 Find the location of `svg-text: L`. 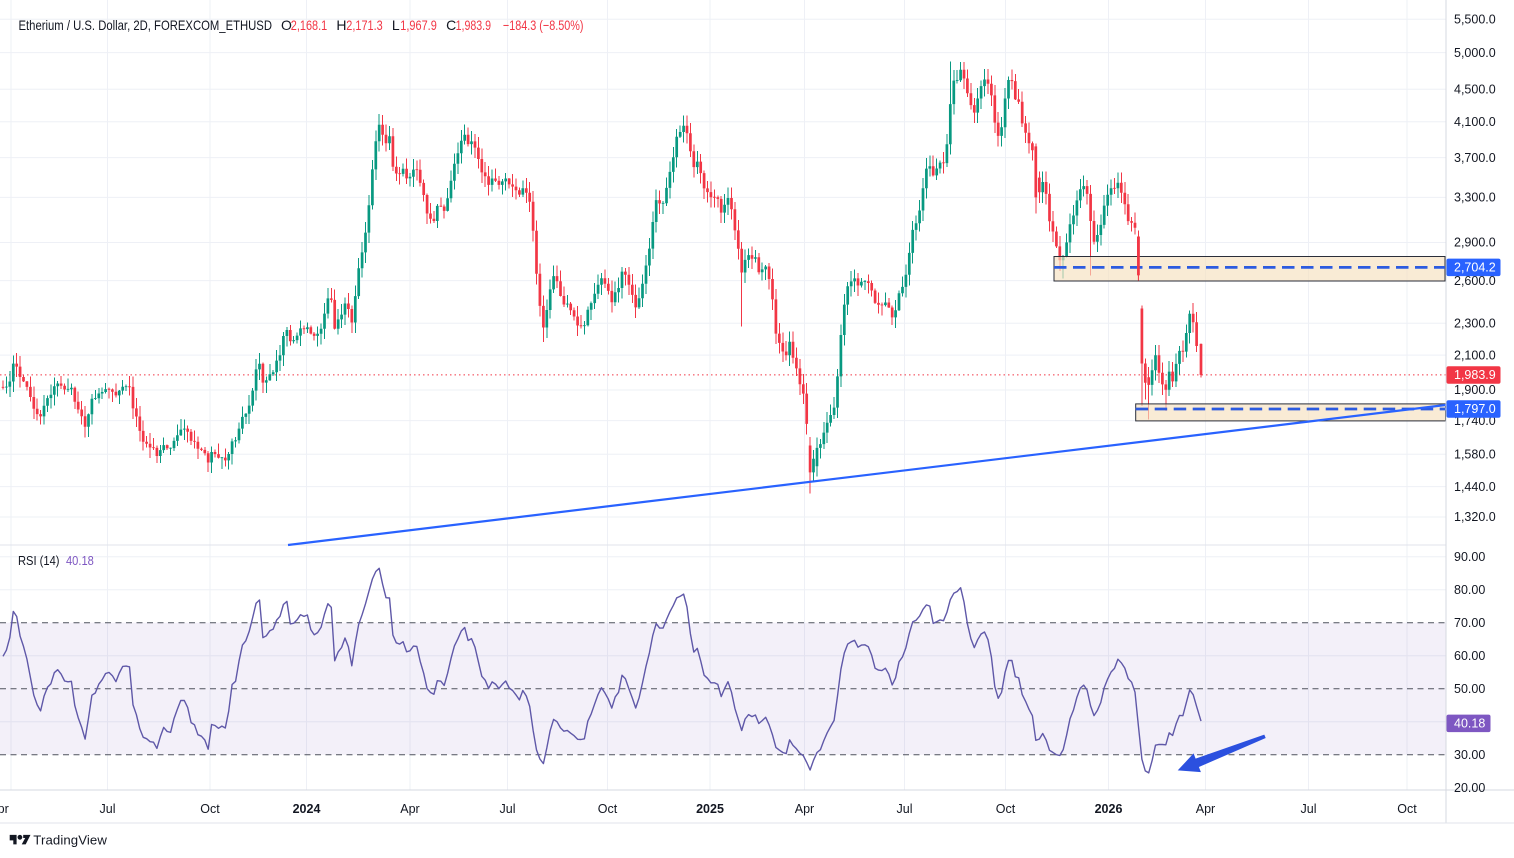

svg-text: L is located at coordinates (396, 25).